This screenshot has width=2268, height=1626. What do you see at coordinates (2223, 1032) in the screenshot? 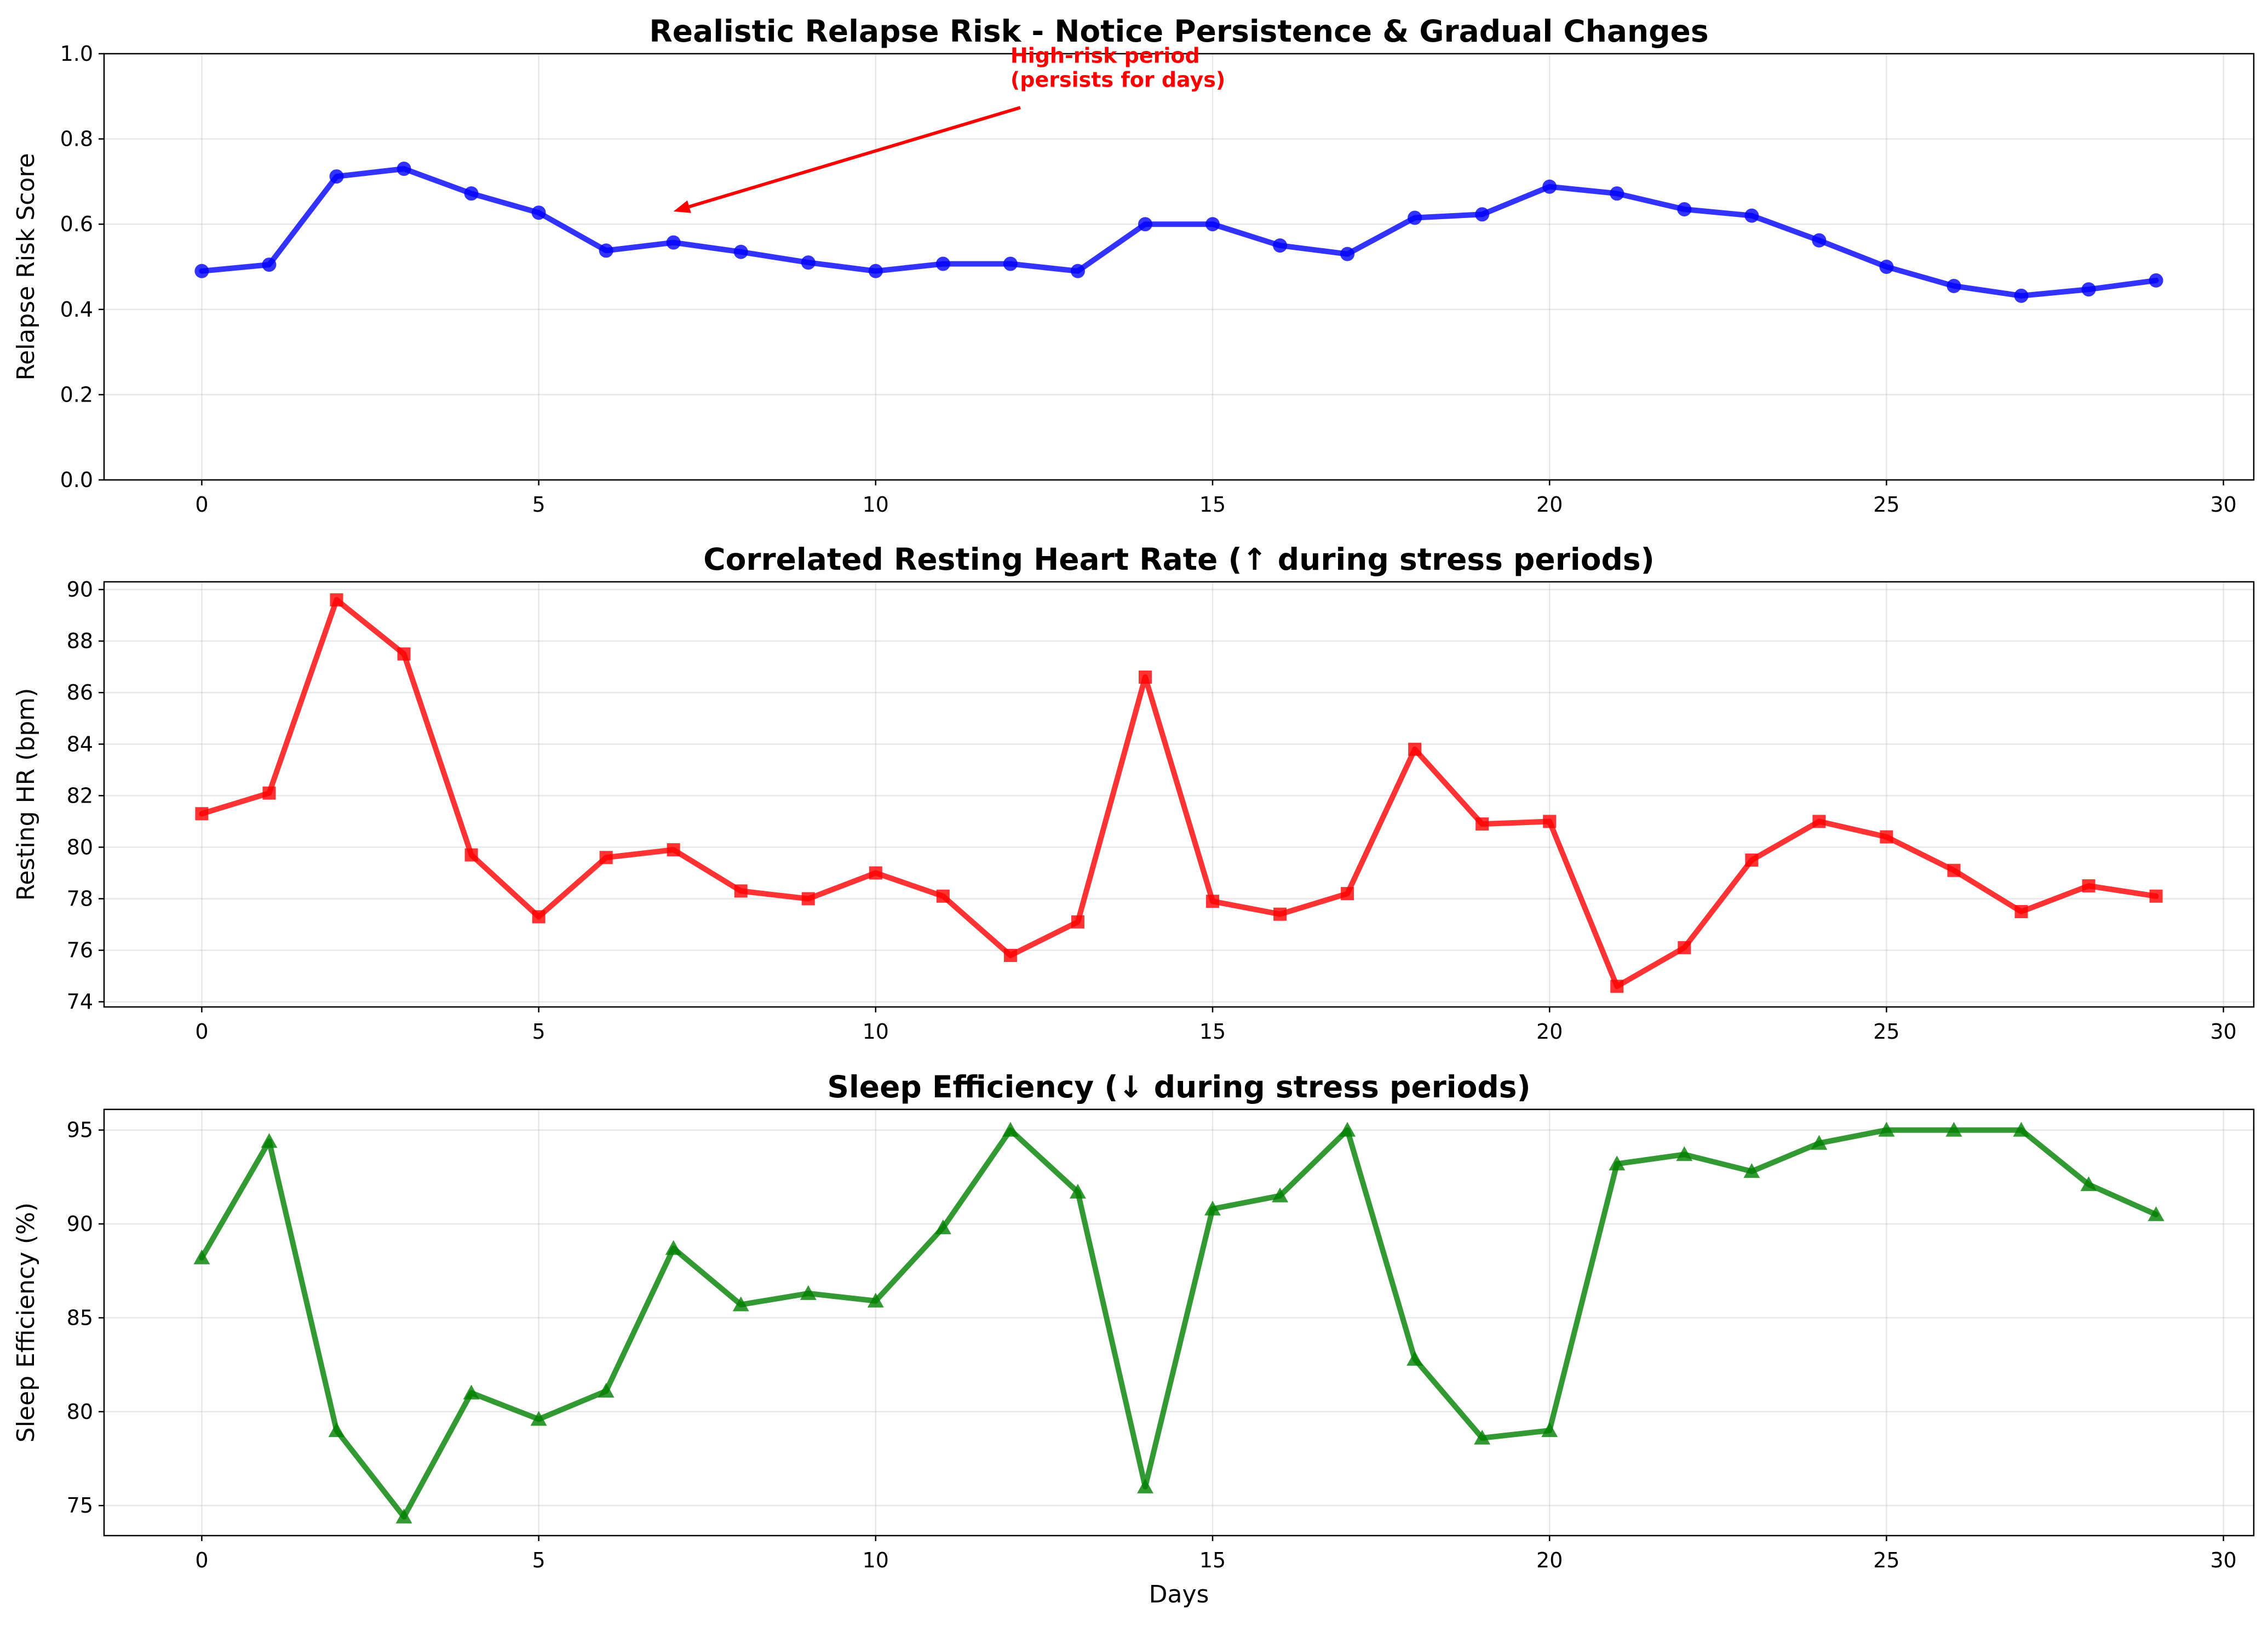
I see `x-tick-label: 30` at bounding box center [2223, 1032].